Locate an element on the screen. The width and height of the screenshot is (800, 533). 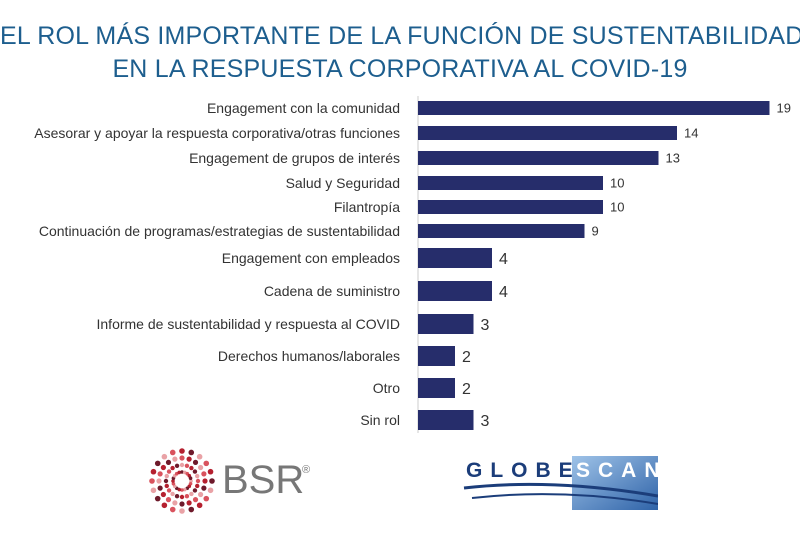
globescan-logo: GLOBE SCAN is located at coordinates (560, 483).